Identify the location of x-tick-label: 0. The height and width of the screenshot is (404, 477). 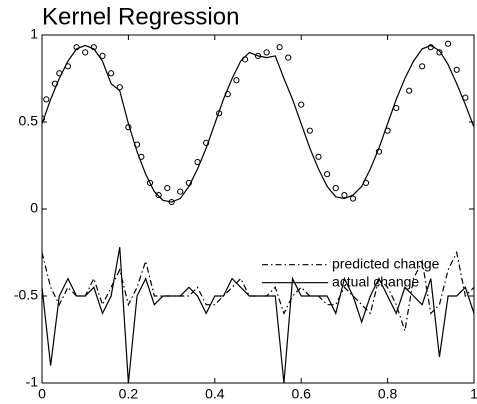
(42, 394).